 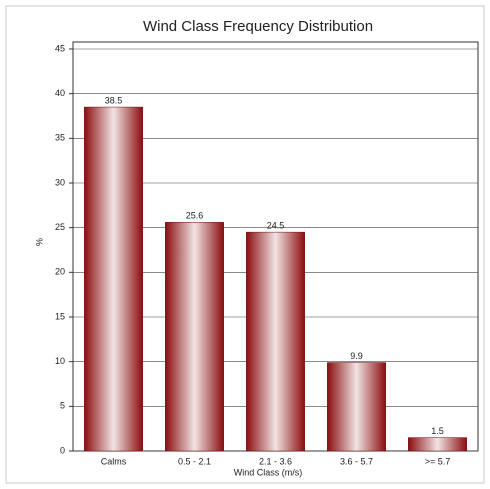 What do you see at coordinates (258, 26) in the screenshot?
I see `chart-title: Wind Class Frequency Distribution` at bounding box center [258, 26].